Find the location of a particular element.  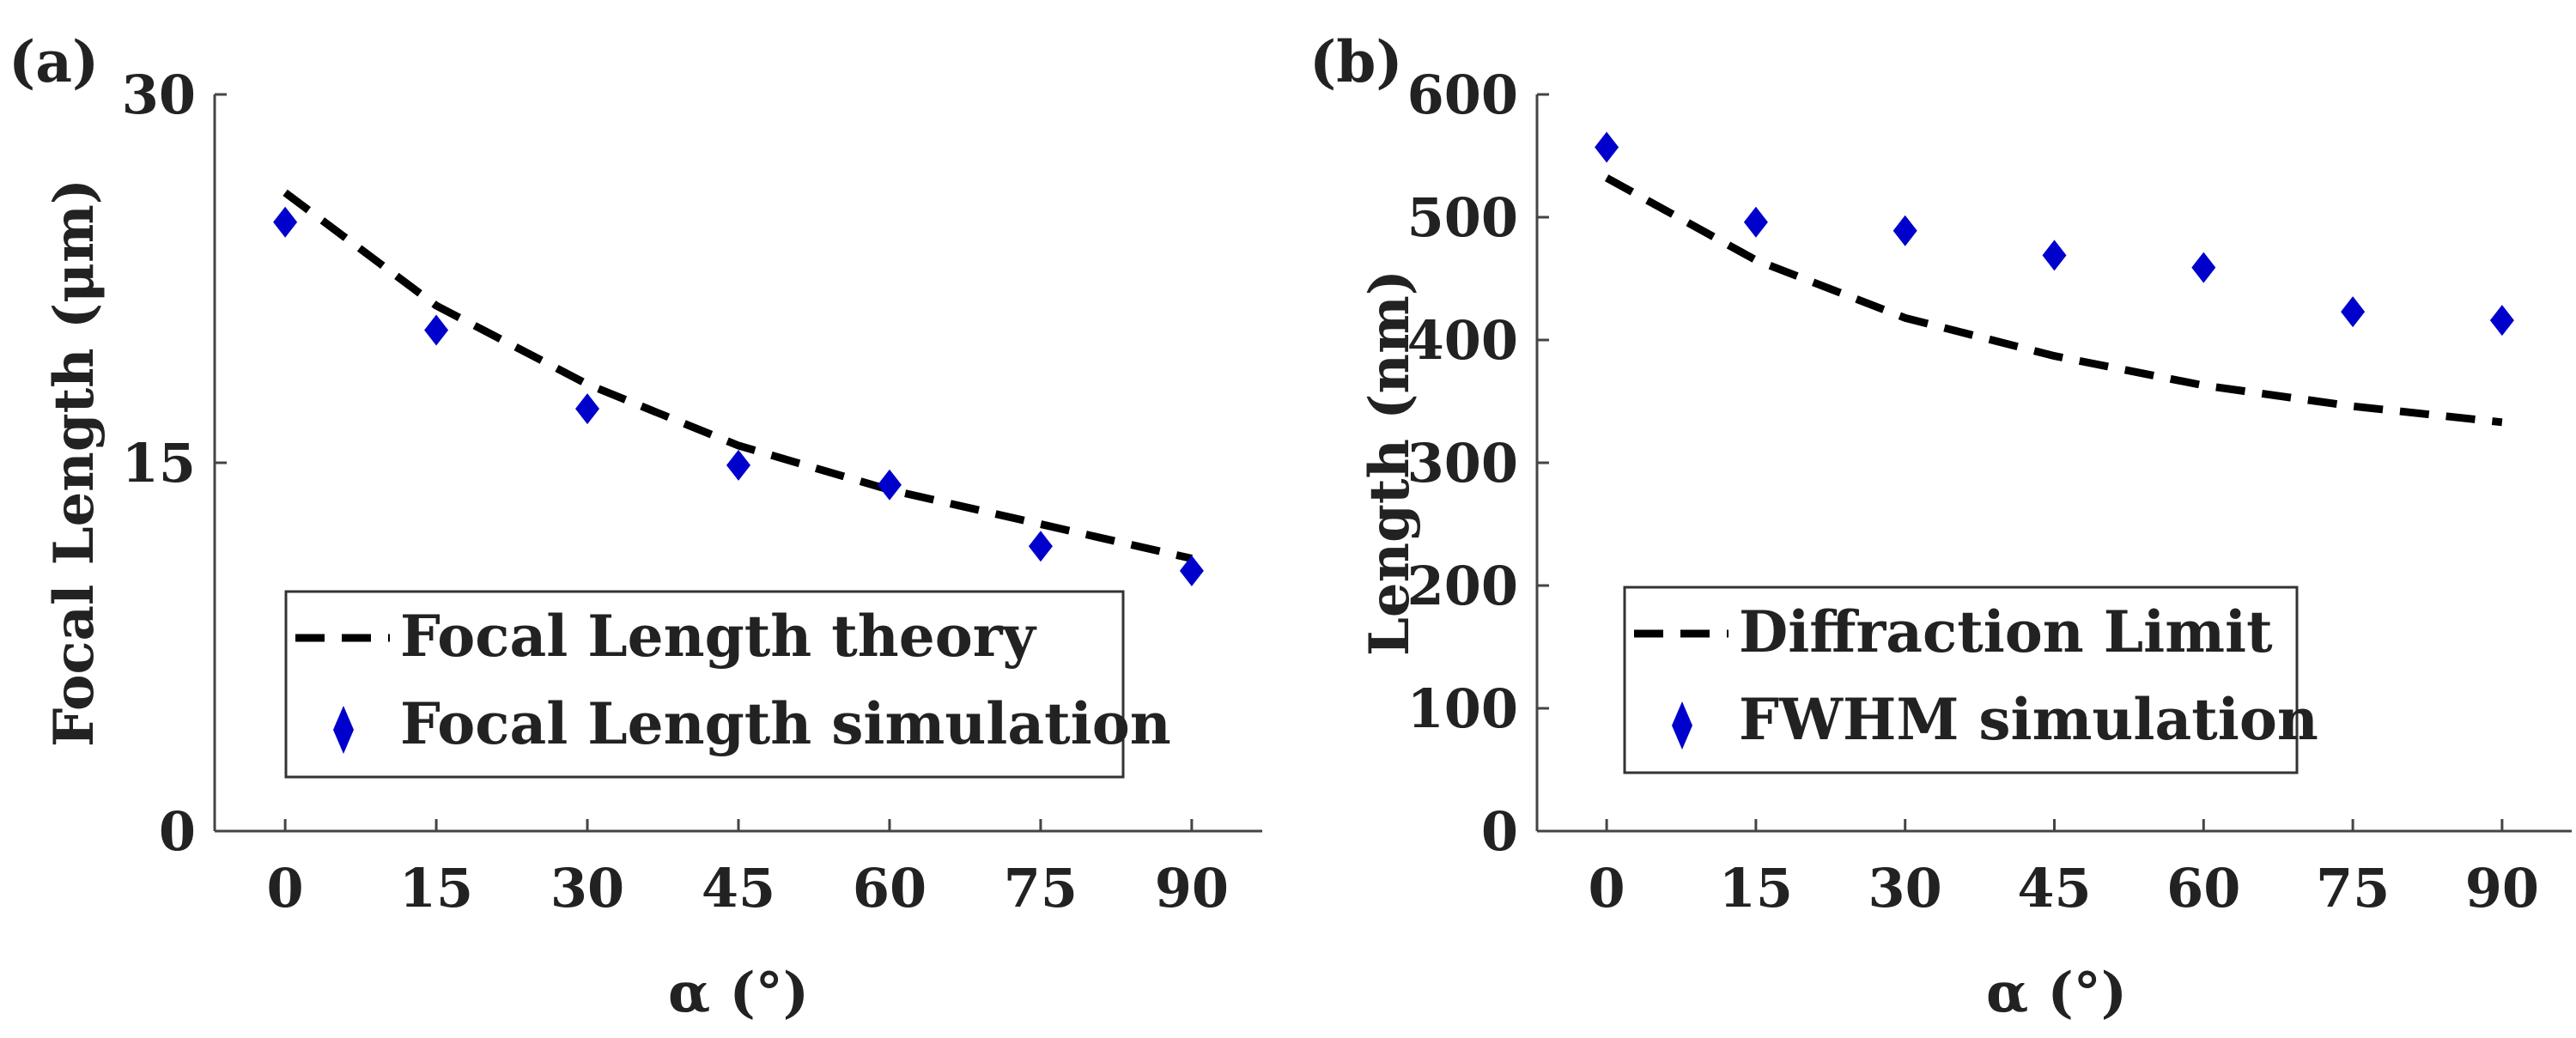

panel-b-legend-diffraction-label: Diffraction Limit is located at coordinates (2006, 631).